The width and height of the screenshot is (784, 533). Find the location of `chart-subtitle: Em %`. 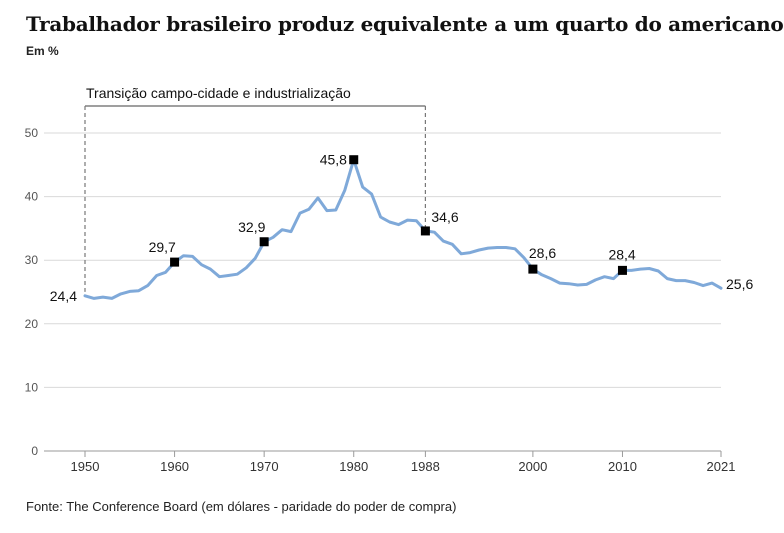

chart-subtitle: Em % is located at coordinates (42, 51).